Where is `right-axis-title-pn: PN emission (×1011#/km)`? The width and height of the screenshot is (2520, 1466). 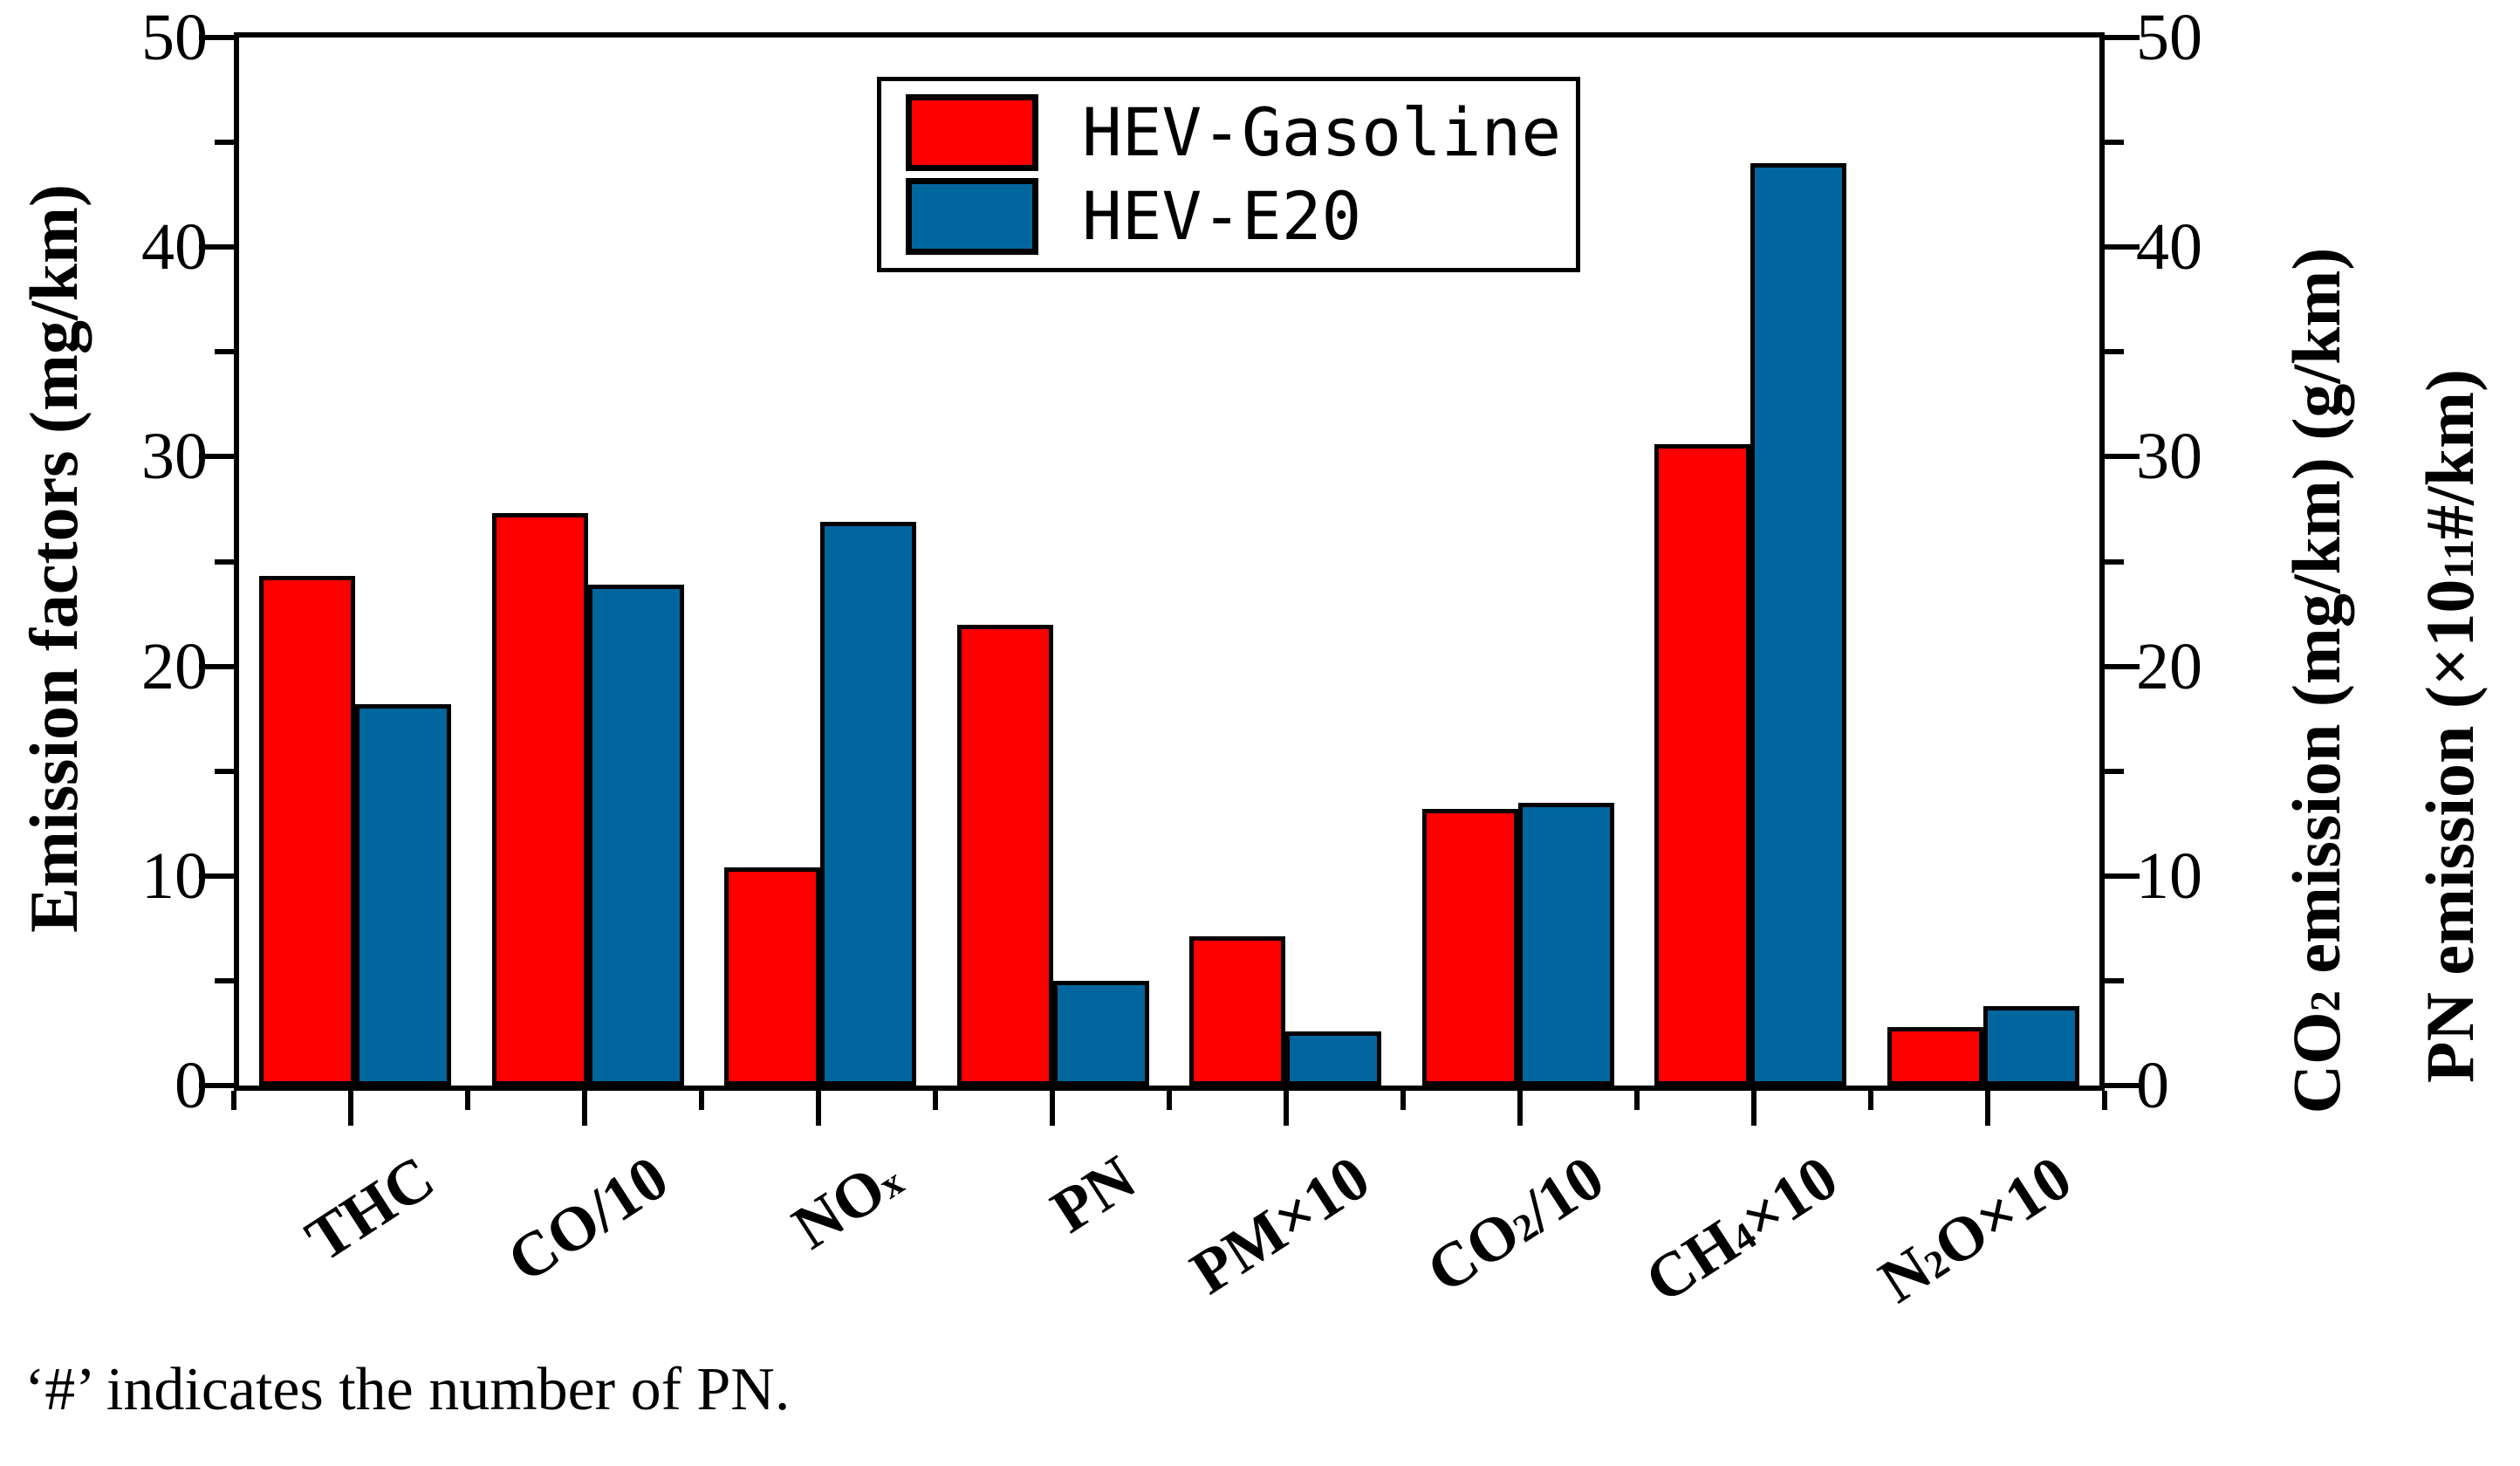 right-axis-title-pn: PN emission (×1011#/km) is located at coordinates (2450, 726).